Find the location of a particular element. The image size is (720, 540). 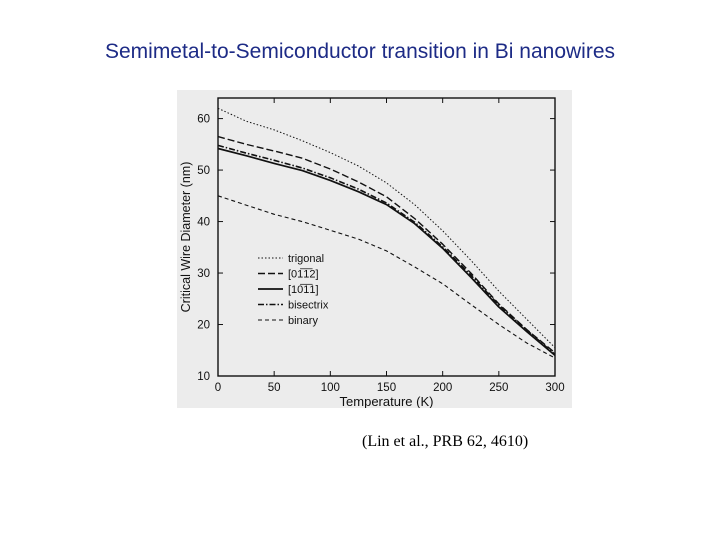

y-tick-label: 30 is located at coordinates (203, 274).